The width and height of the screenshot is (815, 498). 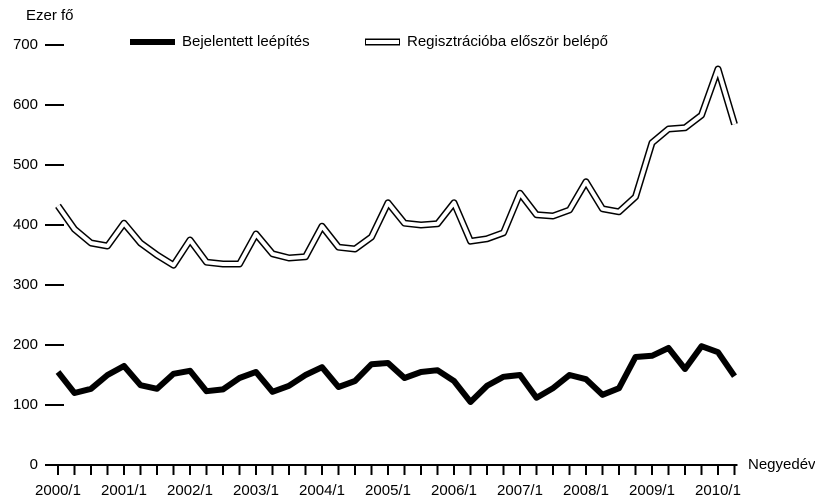 What do you see at coordinates (58, 490) in the screenshot?
I see `x-tick-label: 2000/1` at bounding box center [58, 490].